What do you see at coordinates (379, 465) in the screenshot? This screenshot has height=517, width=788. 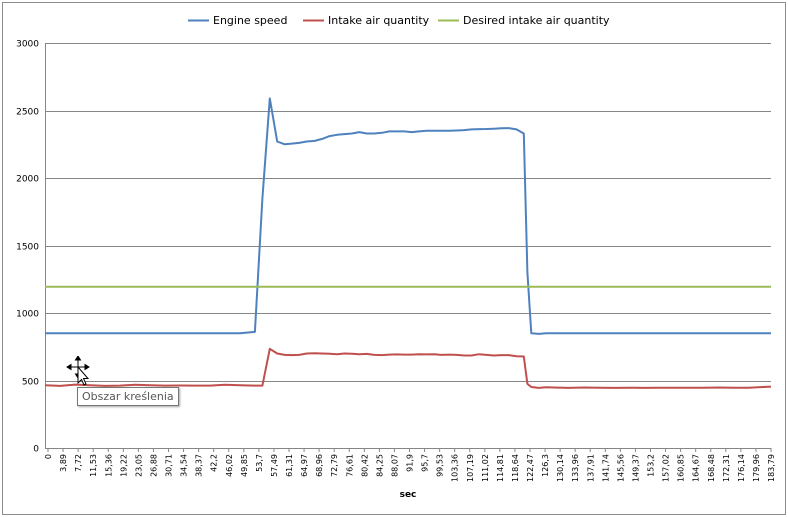 I see `x-tick-label: 84,25` at bounding box center [379, 465].